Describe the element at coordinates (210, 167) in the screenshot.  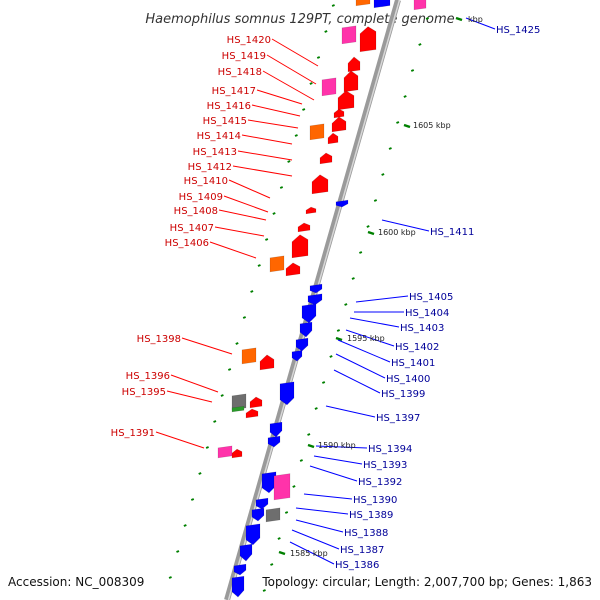
I see `gene-label: HS_1412` at that location.